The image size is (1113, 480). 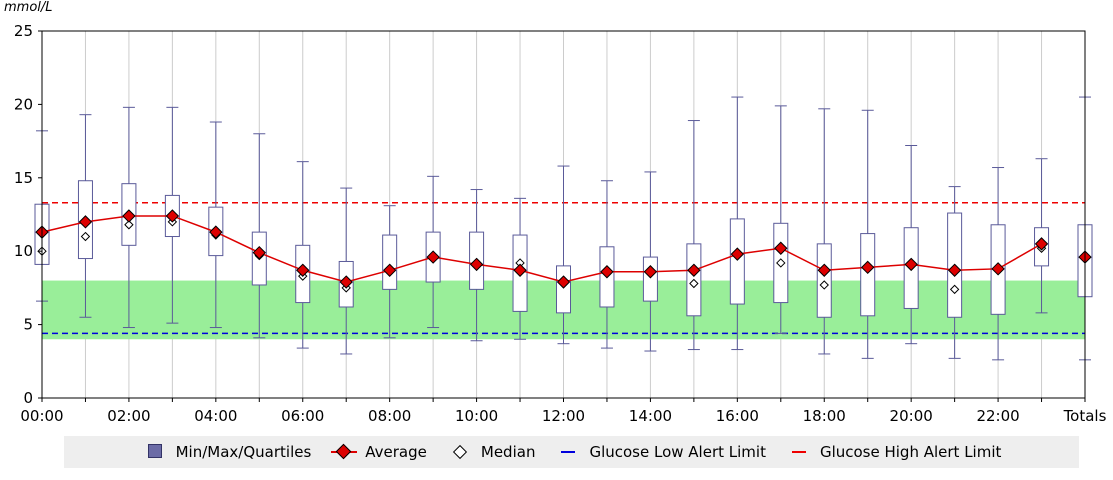 What do you see at coordinates (396, 452) in the screenshot?
I see `legend-average-label: Average` at bounding box center [396, 452].